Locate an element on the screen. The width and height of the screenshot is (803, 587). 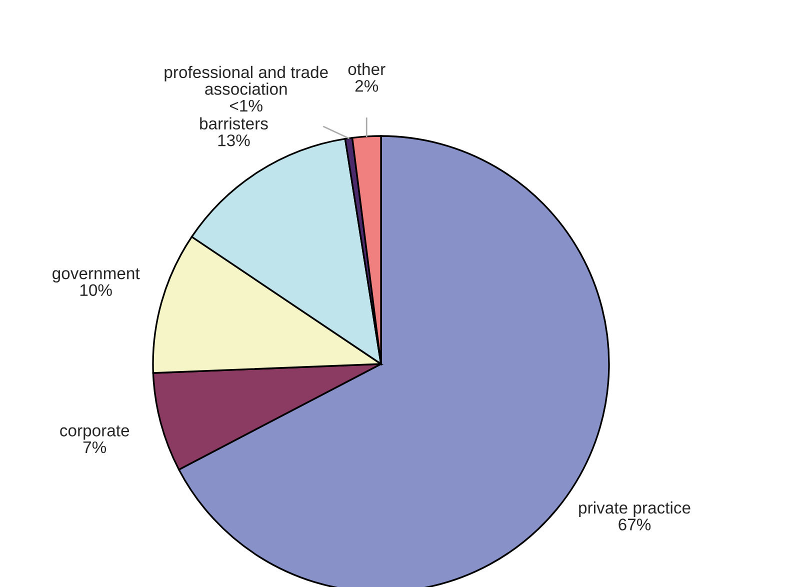
slice-label: government is located at coordinates (96, 275).